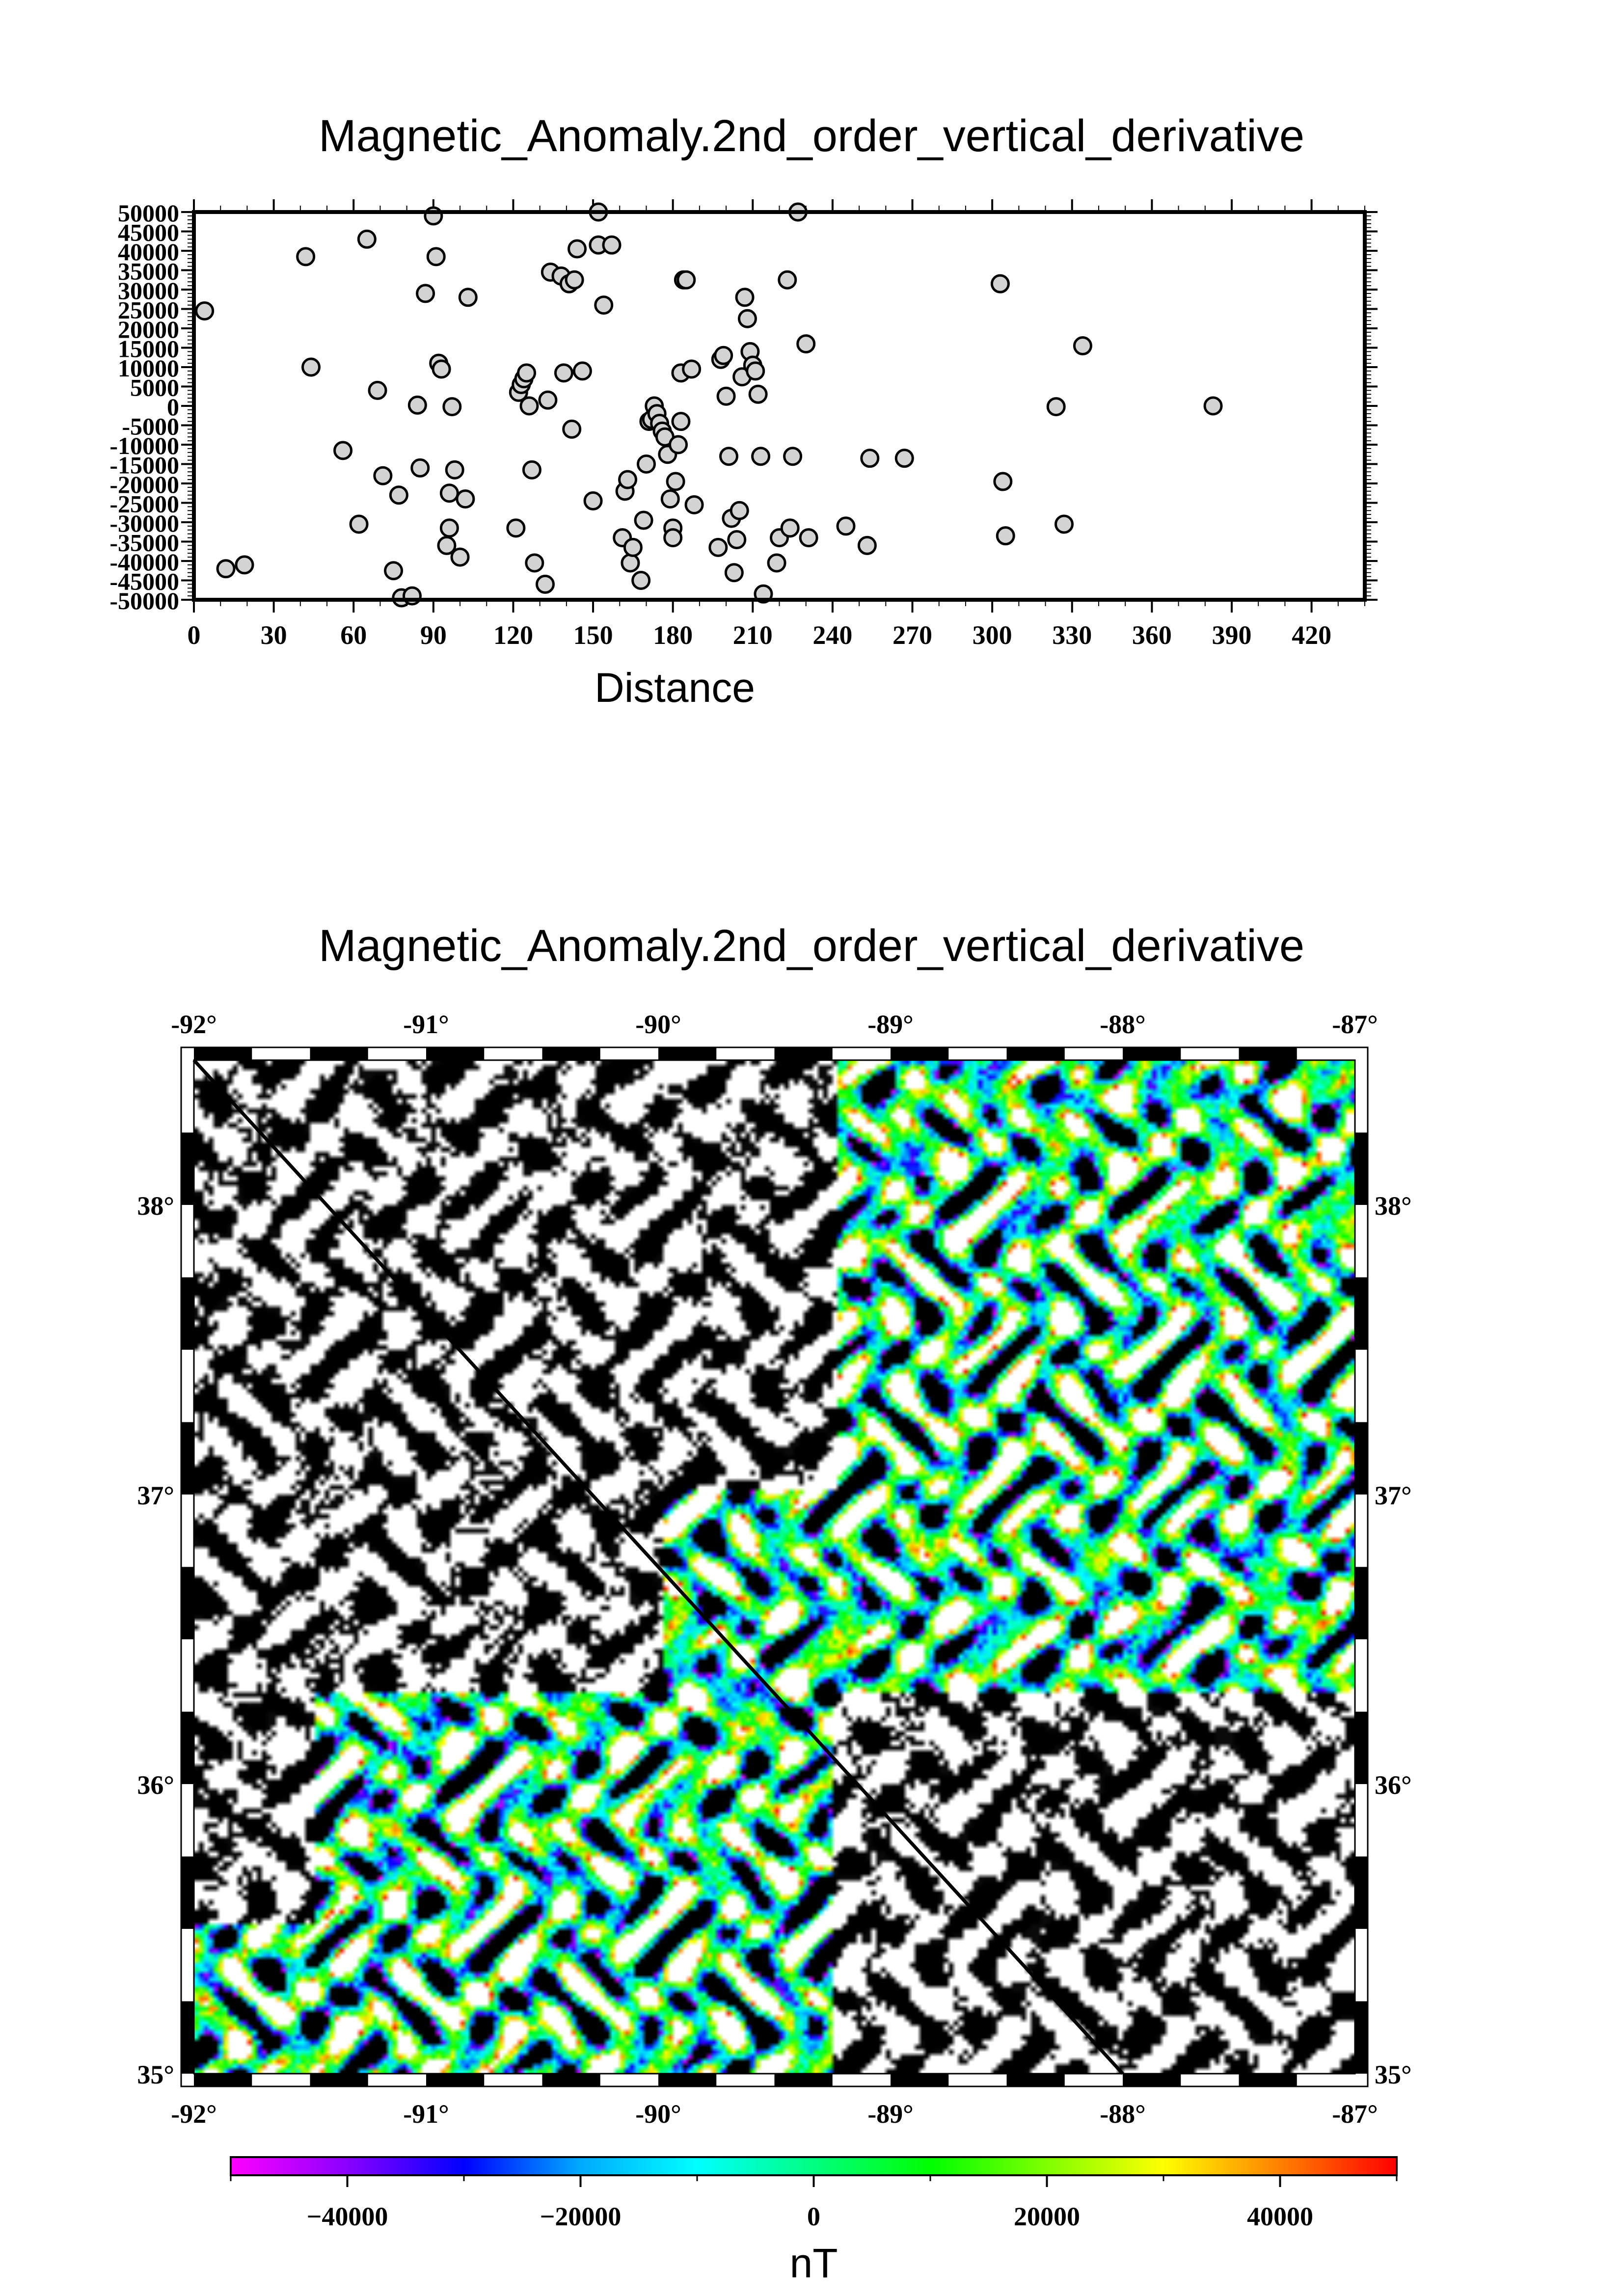 Image resolution: width=1623 pixels, height=2296 pixels. Describe the element at coordinates (148, 252) in the screenshot. I see `y-tick-label: 40000` at that location.